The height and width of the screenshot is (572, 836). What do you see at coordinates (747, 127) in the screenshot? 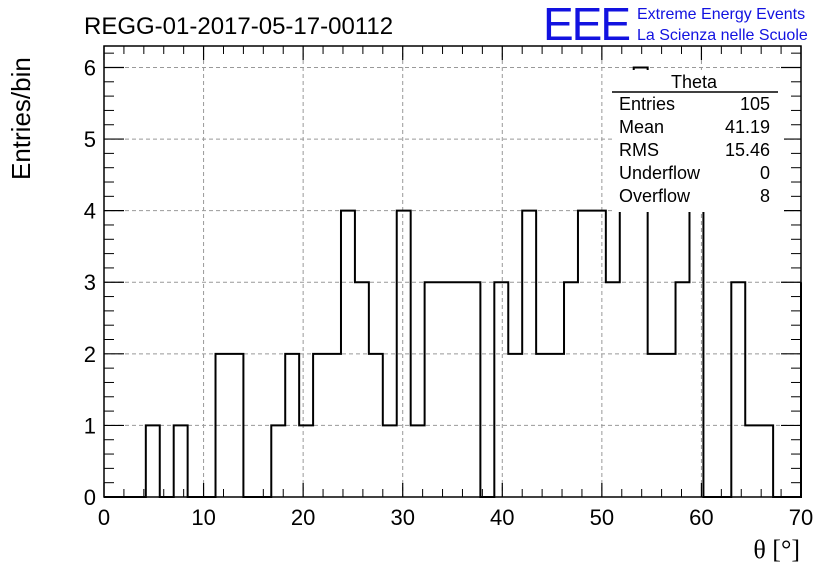
I see `stats-row-value: 41.19` at bounding box center [747, 127].